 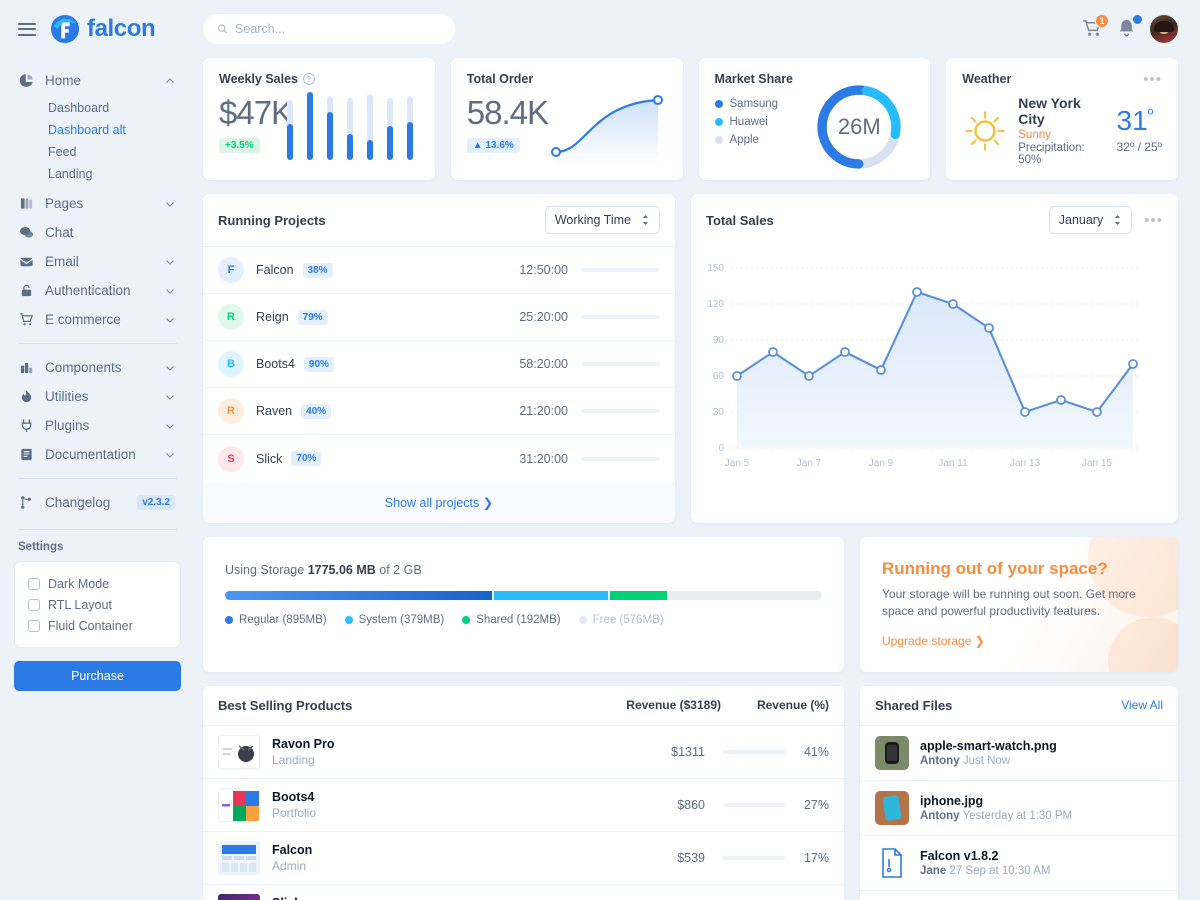 I want to click on view-all-link: View All, so click(x=1142, y=705).